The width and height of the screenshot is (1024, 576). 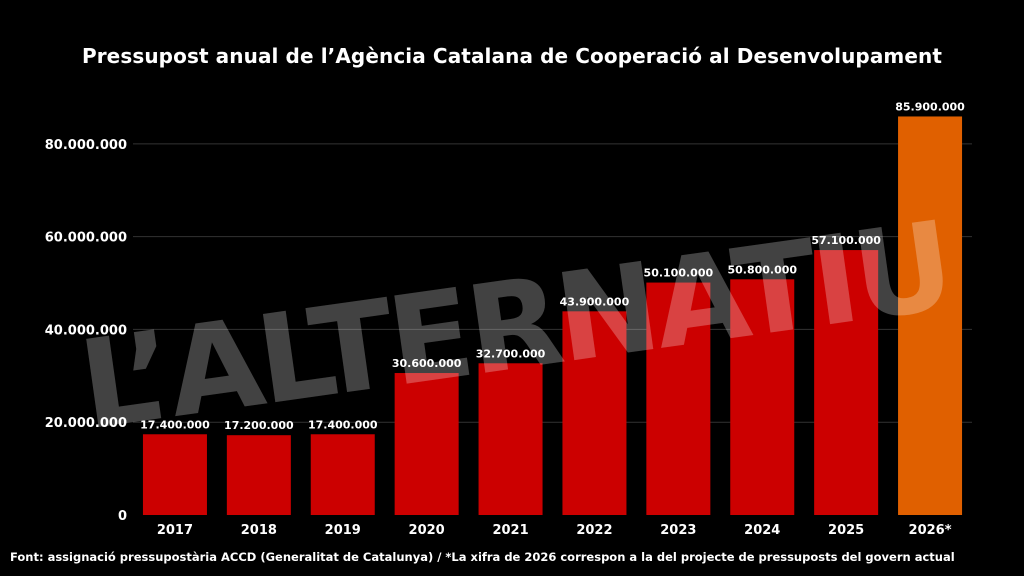 I want to click on x-tick-label: 2017, so click(x=175, y=530).